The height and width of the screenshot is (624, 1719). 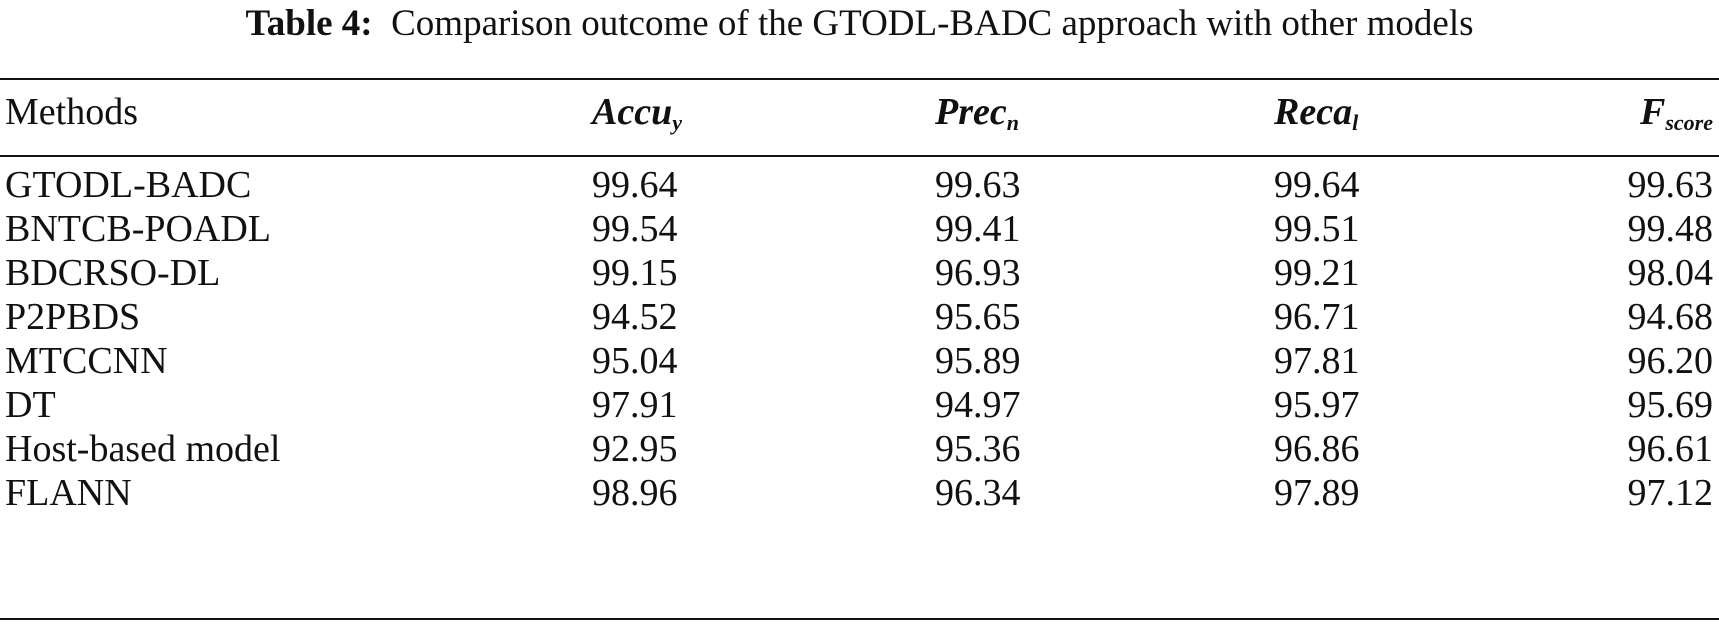 I want to click on metric-value: 99.48, so click(x=1670, y=229).